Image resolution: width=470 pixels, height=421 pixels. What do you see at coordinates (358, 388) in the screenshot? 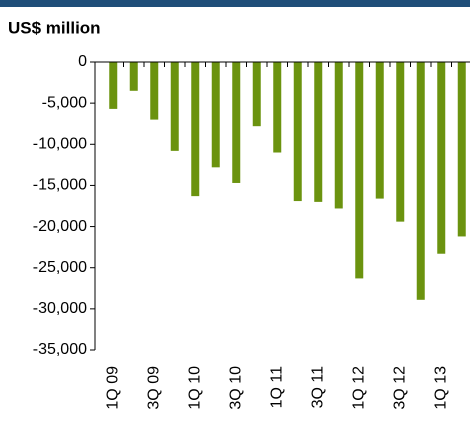
I see `x-tick-label: 1Q 12` at bounding box center [358, 388].